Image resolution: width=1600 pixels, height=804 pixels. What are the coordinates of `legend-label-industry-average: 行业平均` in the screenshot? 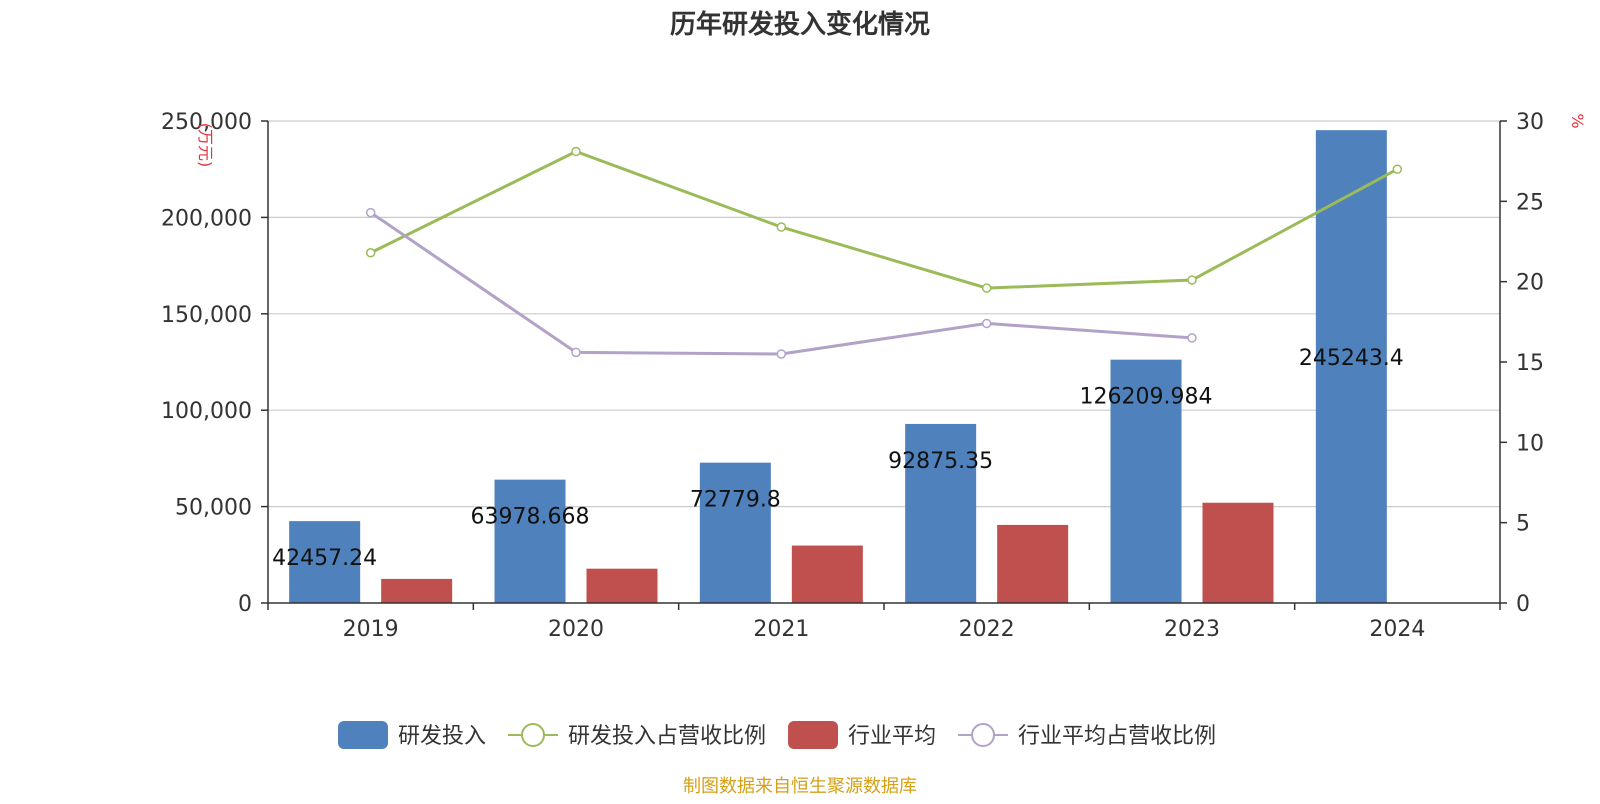 It's located at (892, 736).